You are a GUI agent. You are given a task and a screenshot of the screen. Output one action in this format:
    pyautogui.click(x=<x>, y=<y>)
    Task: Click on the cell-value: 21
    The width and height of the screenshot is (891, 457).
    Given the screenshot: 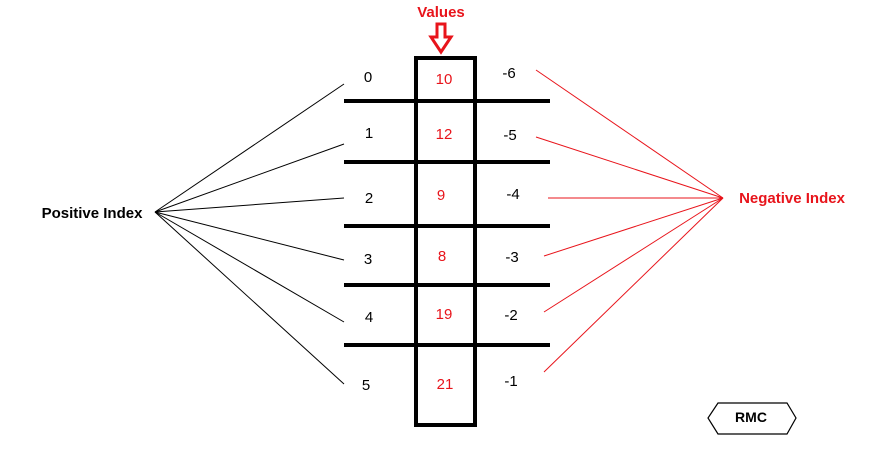 What is the action you would take?
    pyautogui.click(x=445, y=384)
    